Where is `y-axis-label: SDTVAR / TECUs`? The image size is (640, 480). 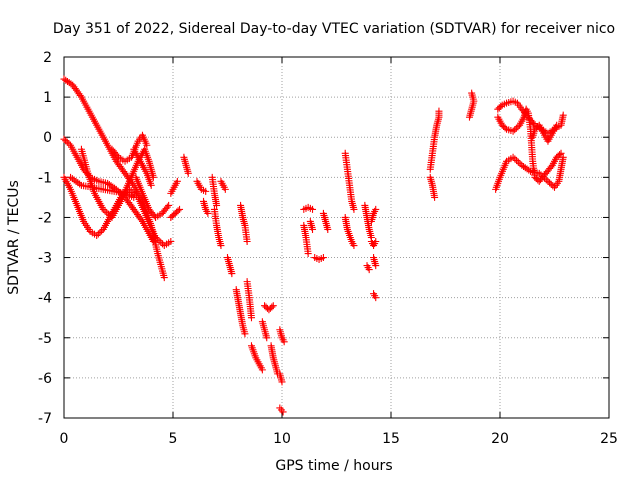 y-axis-label: SDTVAR / TECUs is located at coordinates (14, 237).